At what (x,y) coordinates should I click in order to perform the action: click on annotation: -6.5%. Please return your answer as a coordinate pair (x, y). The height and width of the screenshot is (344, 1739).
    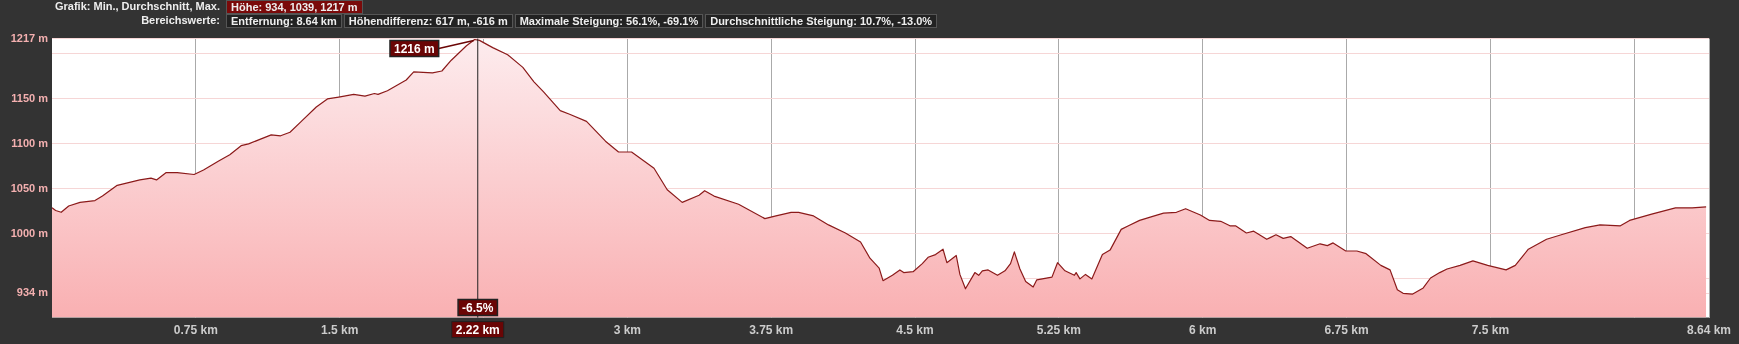
    Looking at the image, I should click on (478, 307).